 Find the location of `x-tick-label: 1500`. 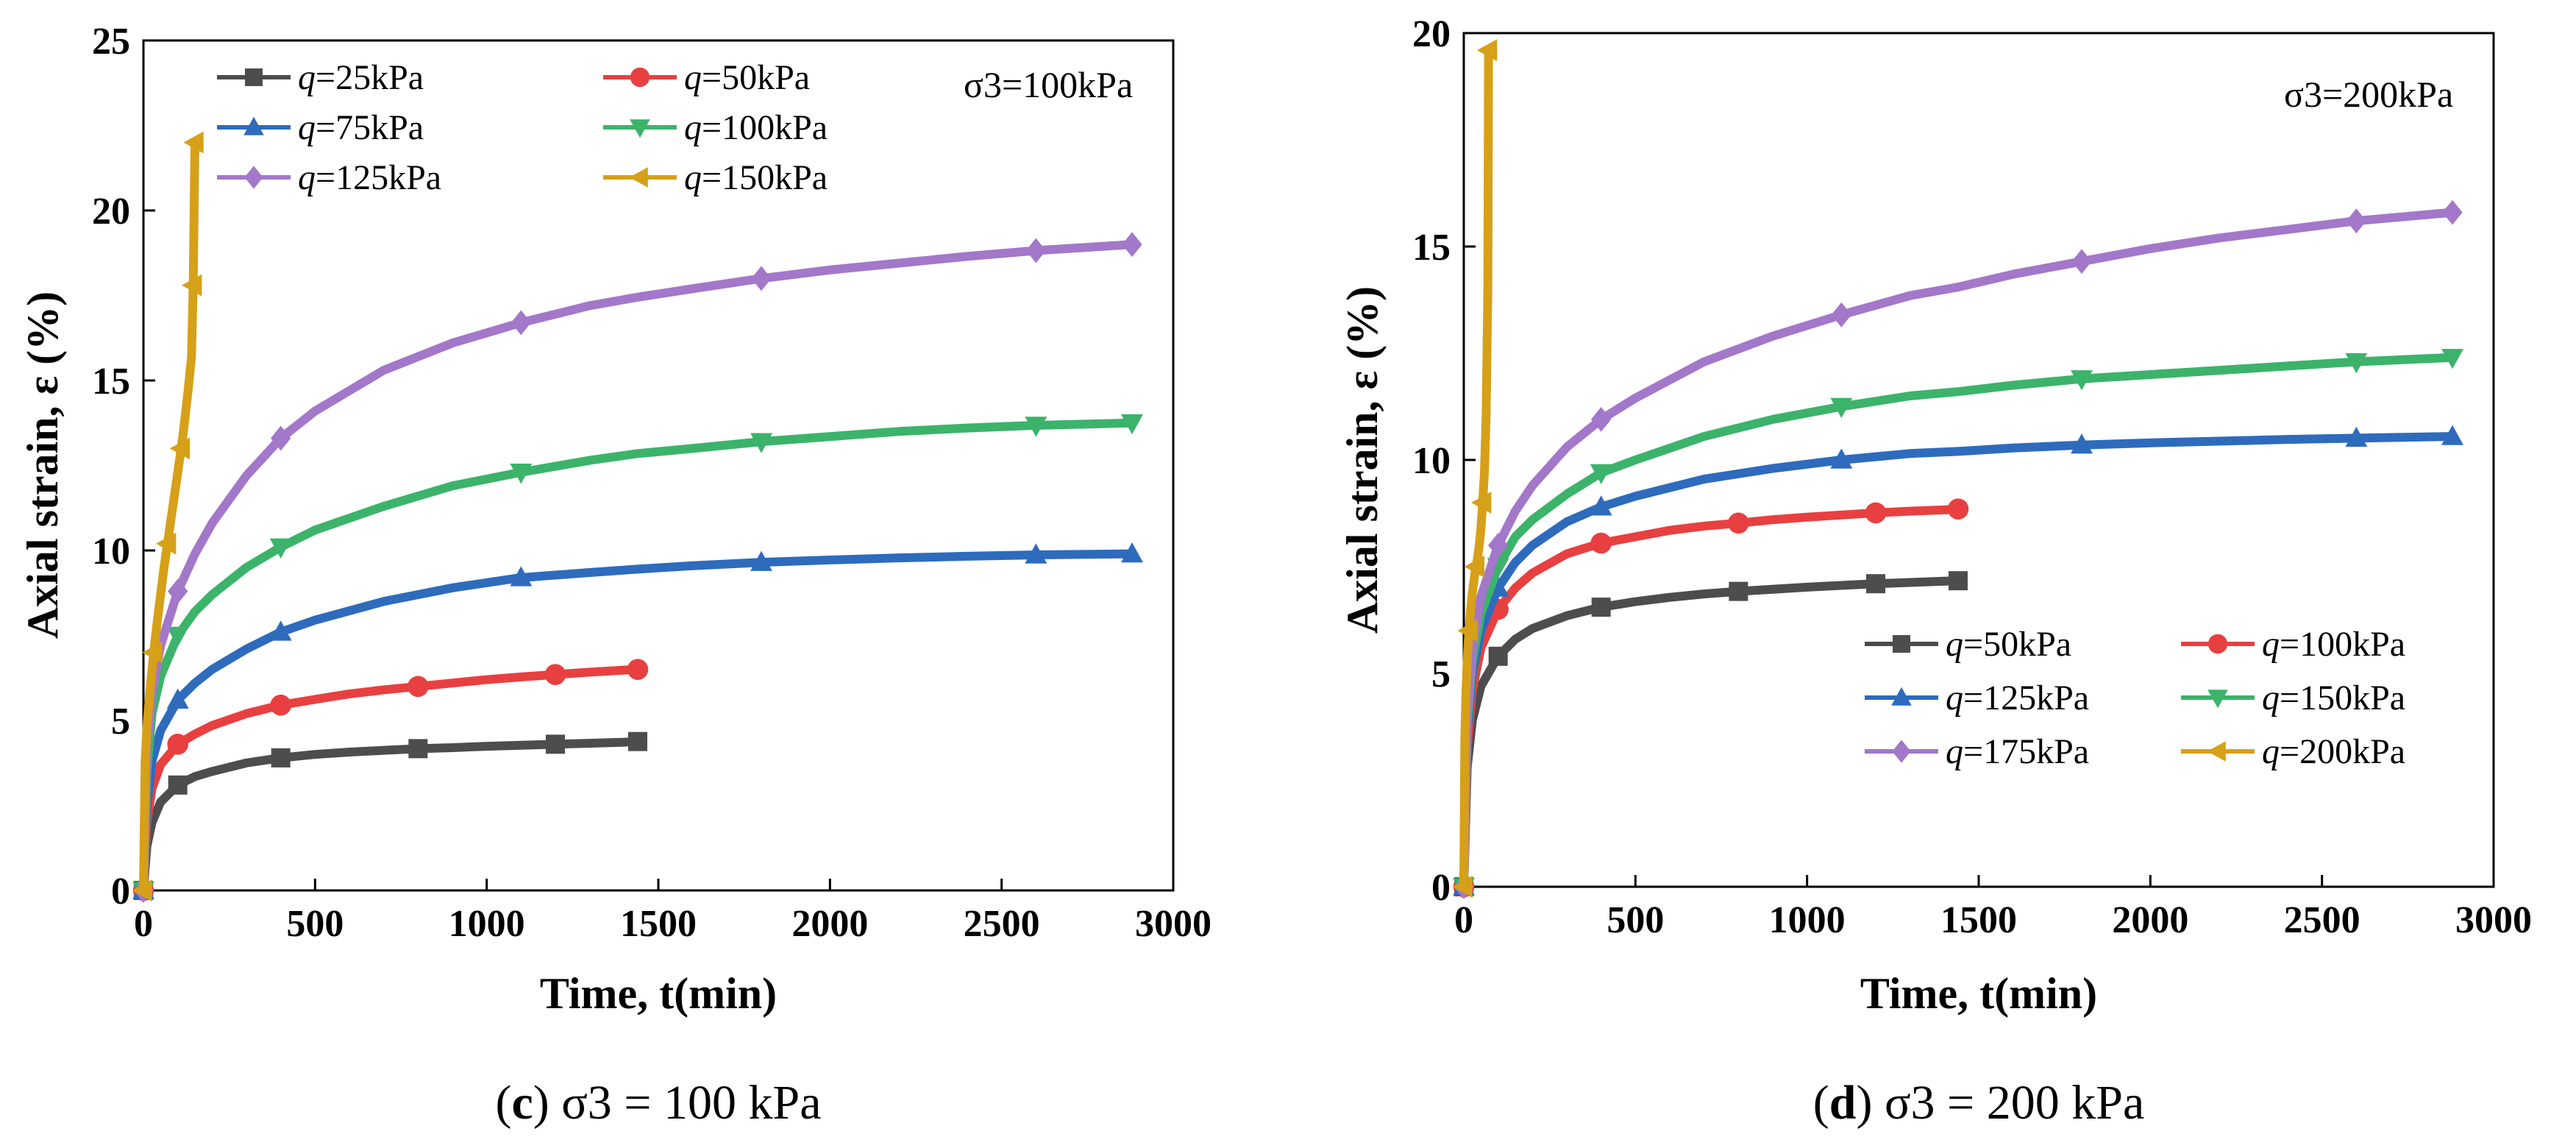

x-tick-label: 1500 is located at coordinates (1978, 920).